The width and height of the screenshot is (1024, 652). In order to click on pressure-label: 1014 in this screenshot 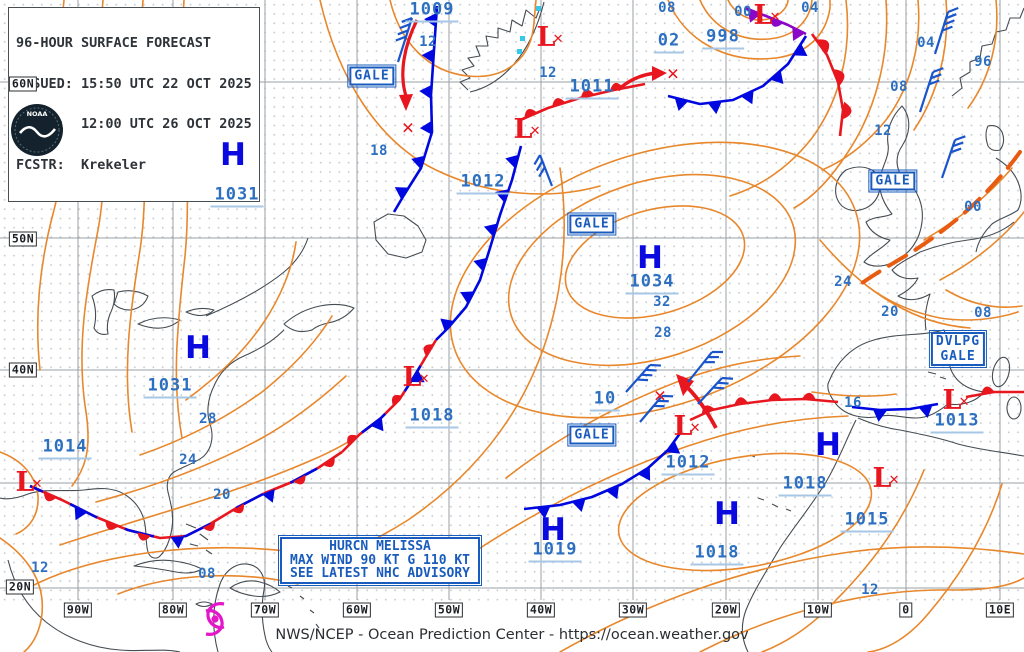, I will do `click(65, 448)`.